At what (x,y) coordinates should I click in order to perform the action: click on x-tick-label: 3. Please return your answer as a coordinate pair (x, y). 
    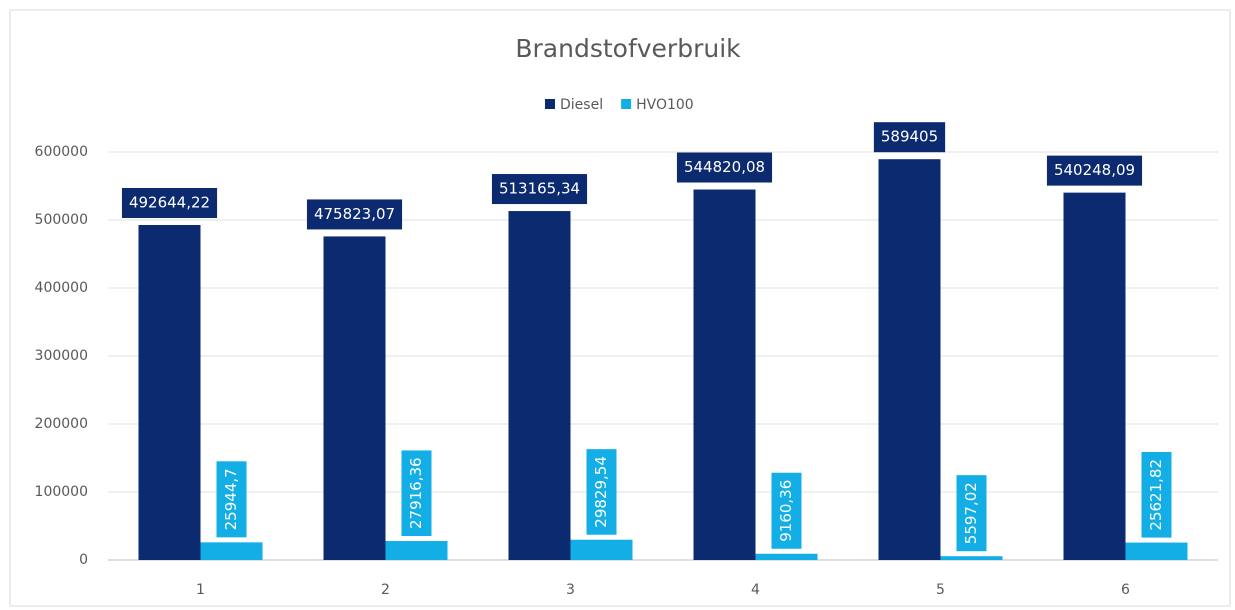
    Looking at the image, I should click on (570, 590).